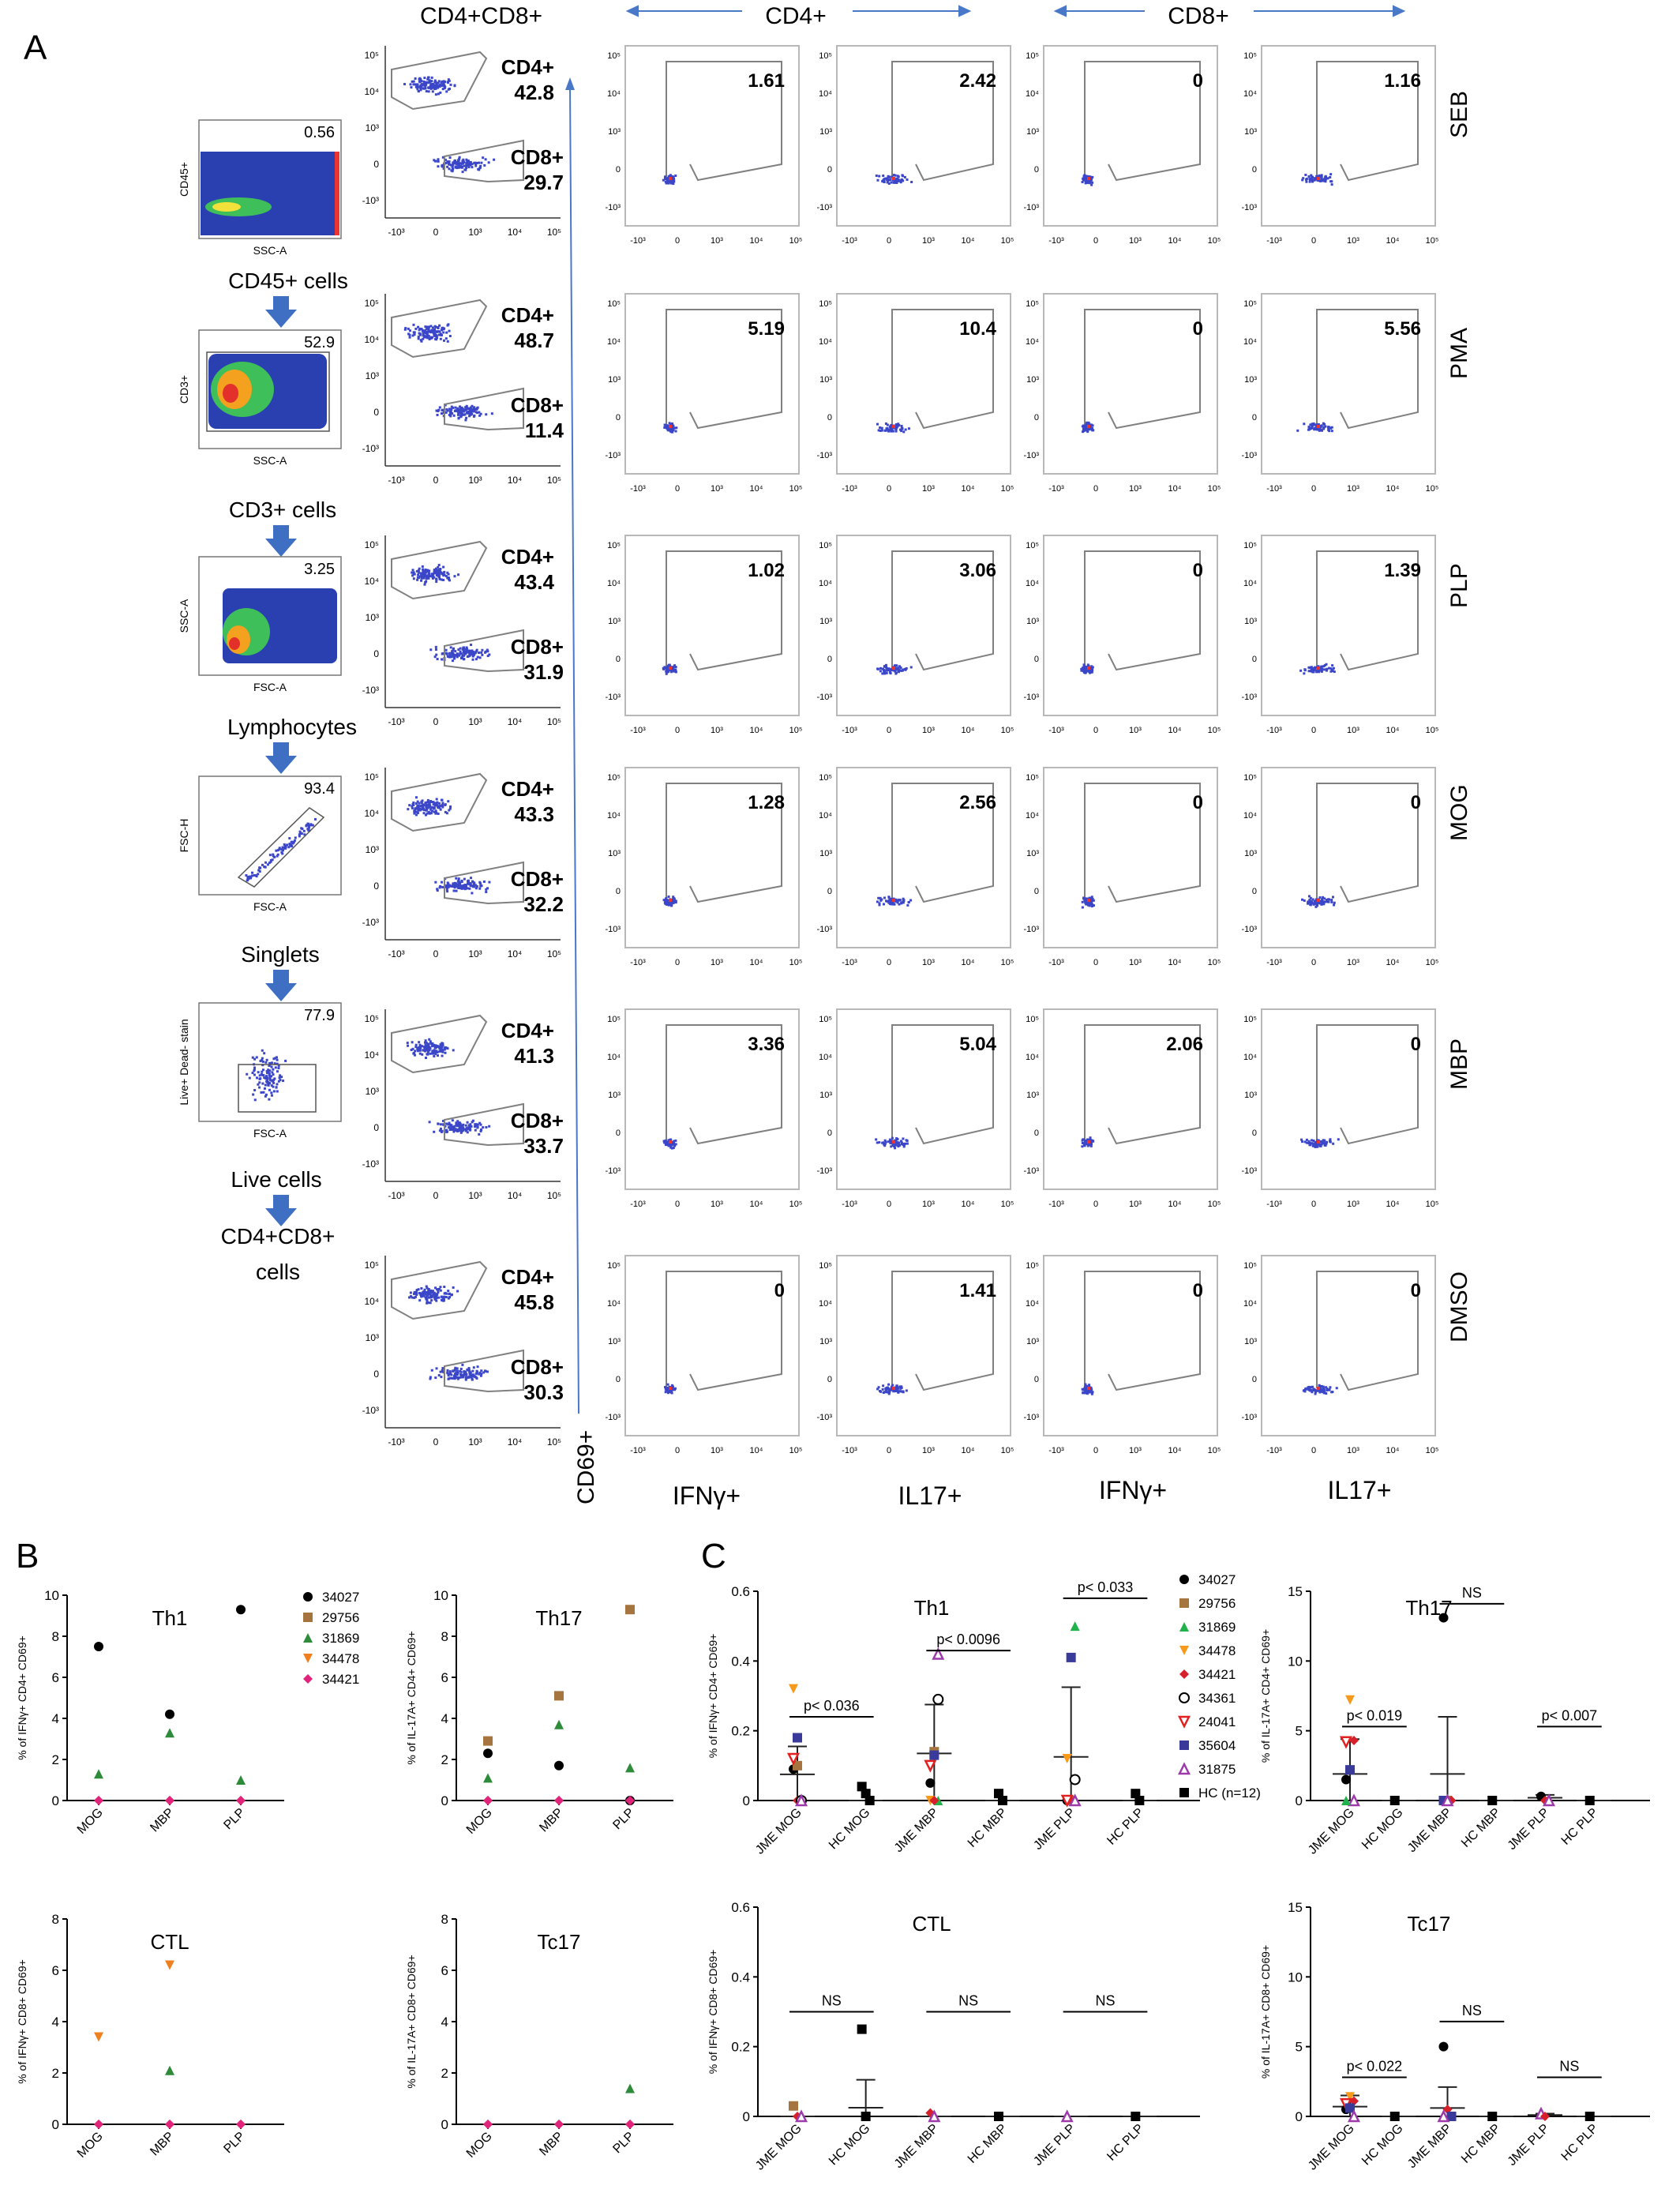  What do you see at coordinates (484, 651) in the screenshot?
I see `cd8-gate` at bounding box center [484, 651].